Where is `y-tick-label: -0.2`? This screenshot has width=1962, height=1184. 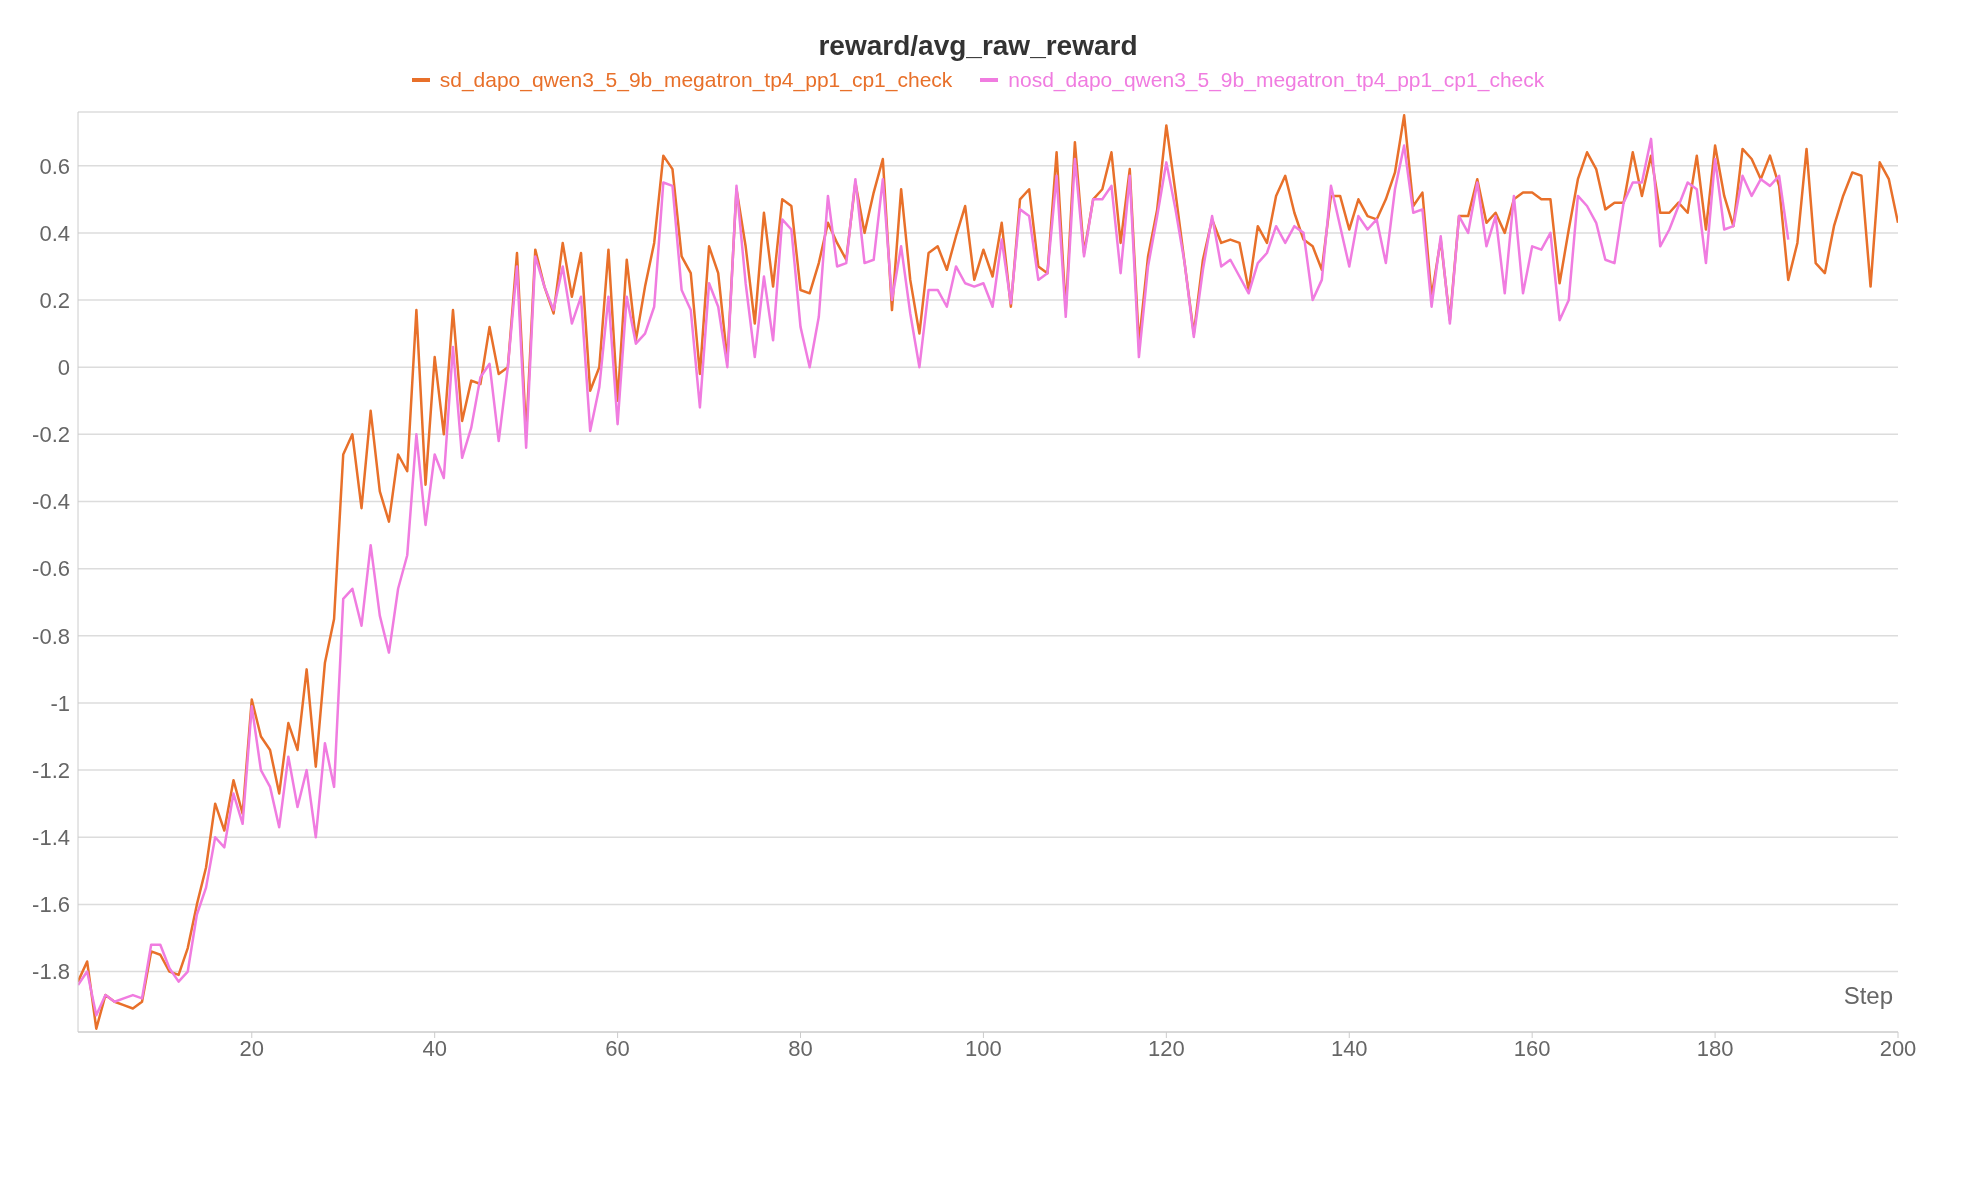
y-tick-label: -0.2 is located at coordinates (51, 435).